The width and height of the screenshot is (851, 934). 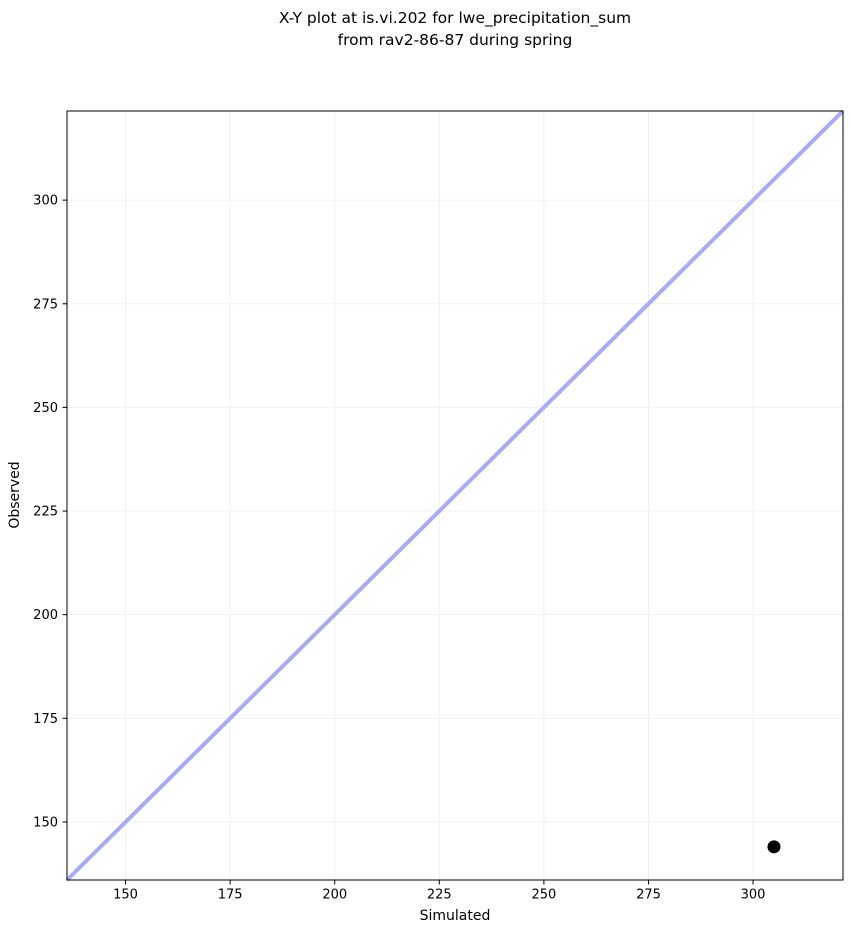 I want to click on y-tick-label-250: 250, so click(x=45, y=408).